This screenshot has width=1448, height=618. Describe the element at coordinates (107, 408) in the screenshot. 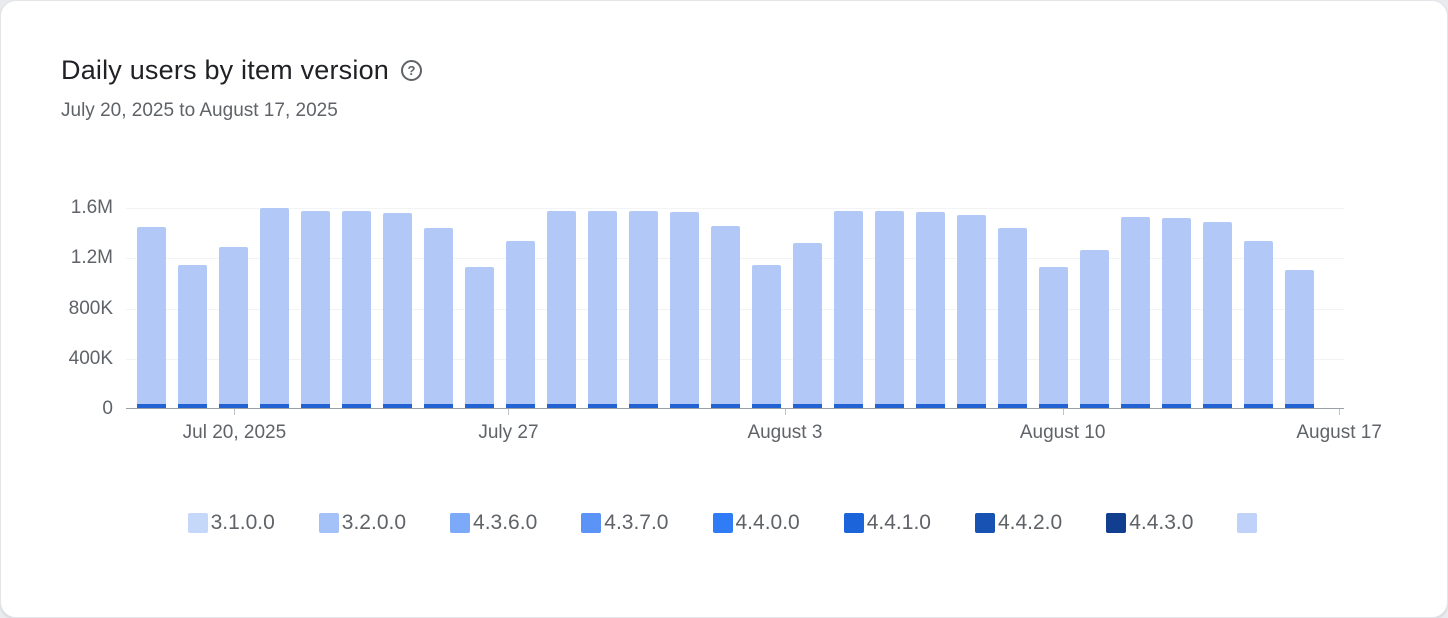

I see `y-axis-tick-label: 0` at that location.